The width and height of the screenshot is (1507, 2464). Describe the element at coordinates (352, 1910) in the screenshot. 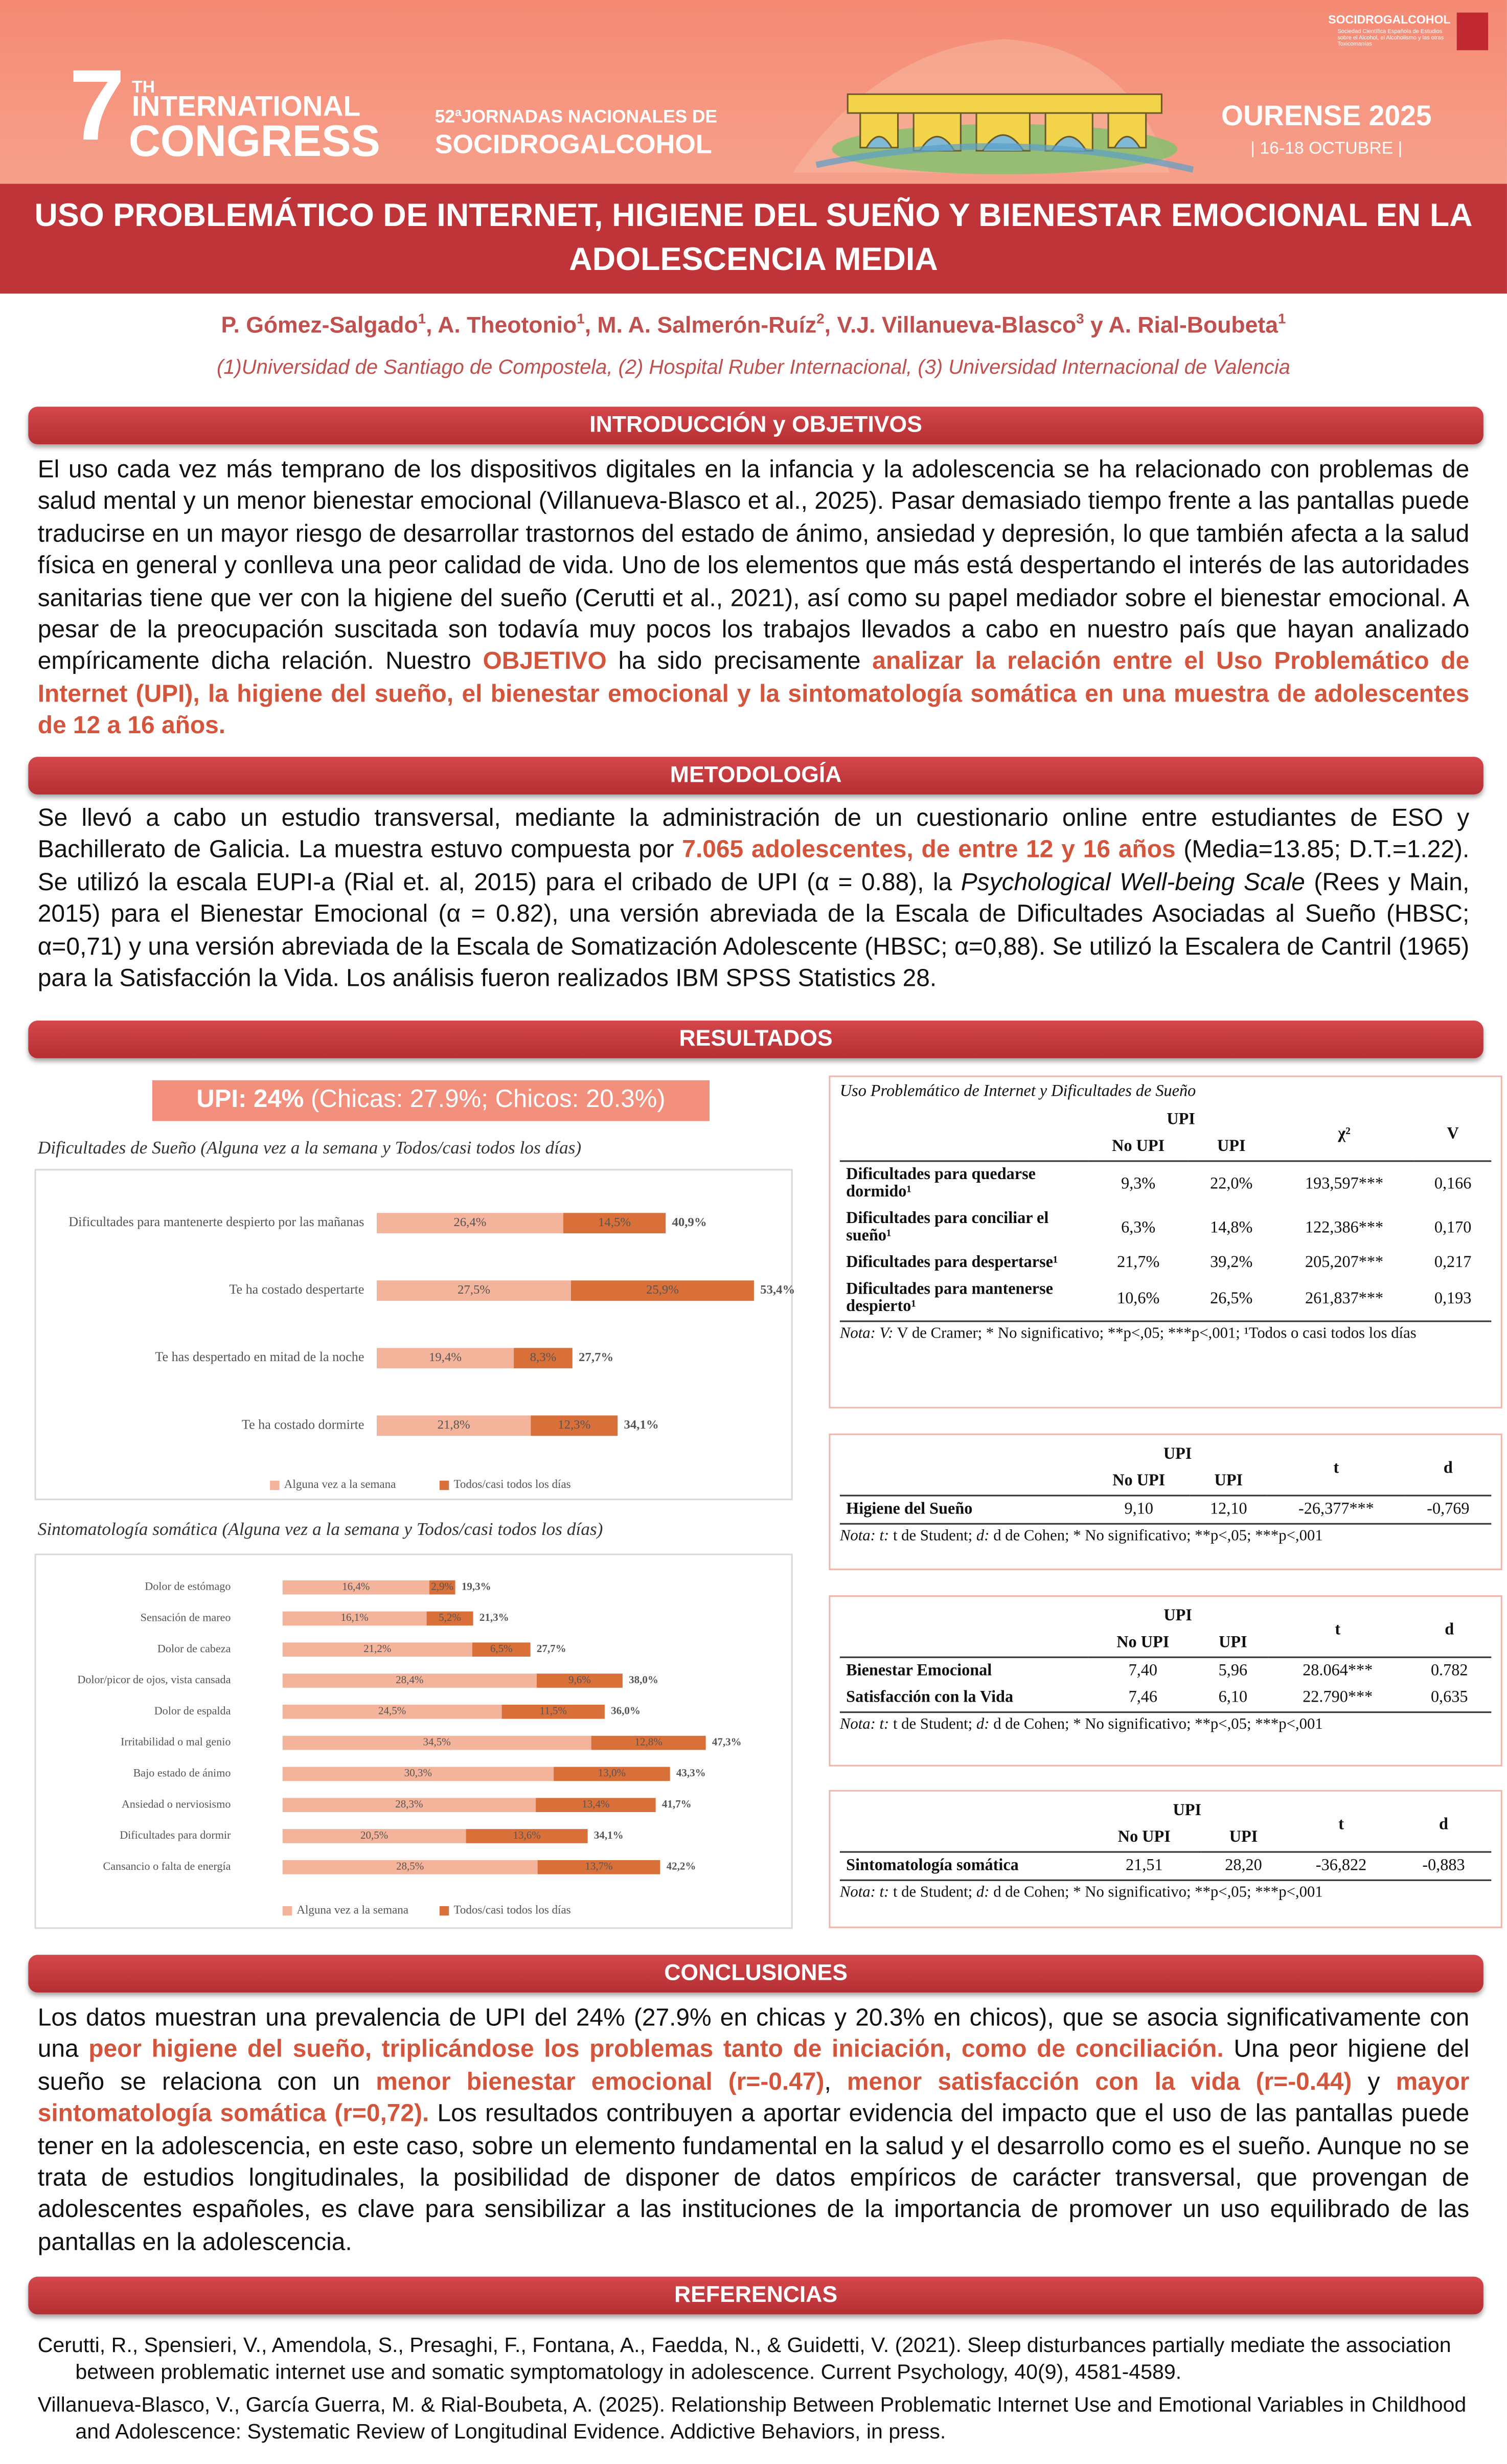

I see `legend-label: Alguna vez a la semana` at that location.